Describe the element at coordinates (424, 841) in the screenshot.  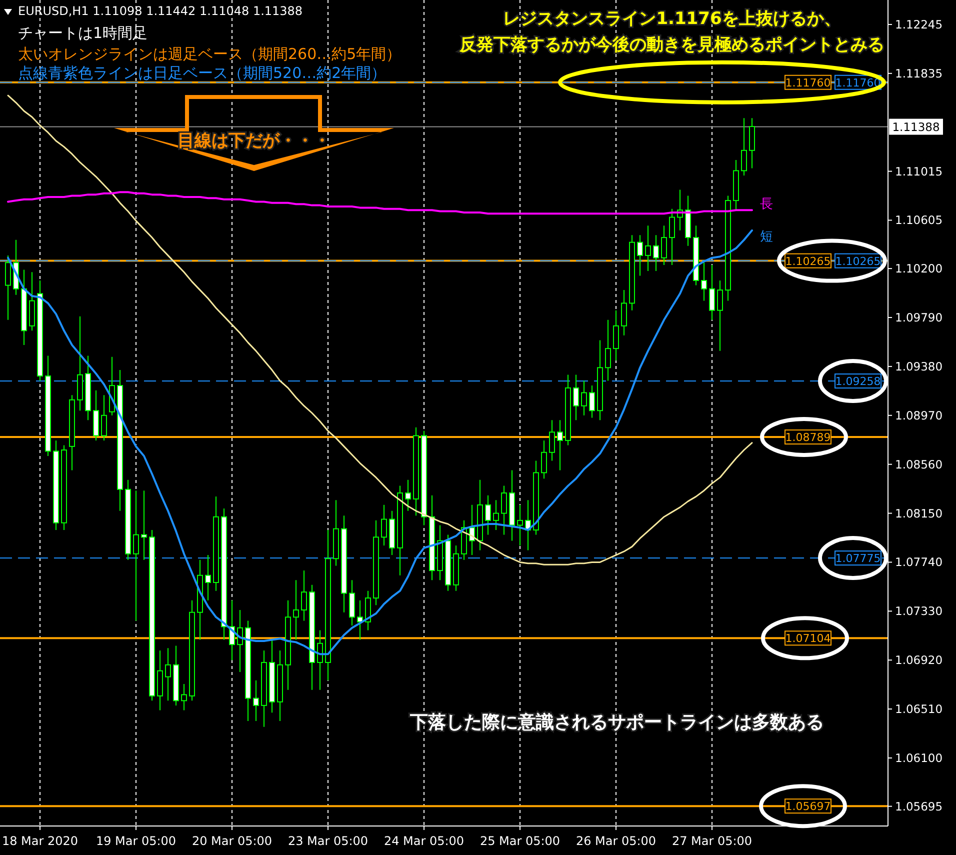
I see `x-tick-label: 24 Mar 05:00` at that location.